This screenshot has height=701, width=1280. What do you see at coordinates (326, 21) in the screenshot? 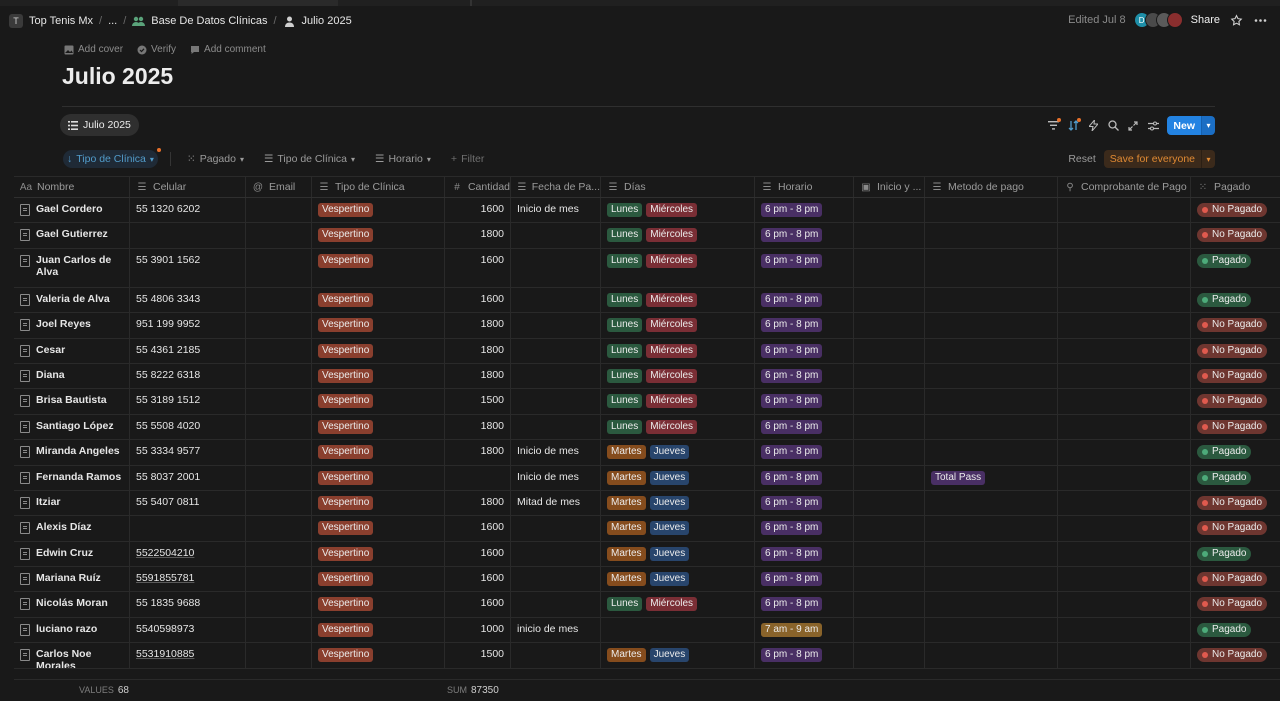
I see `breadcrumb-page: Julio 2025` at bounding box center [326, 21].